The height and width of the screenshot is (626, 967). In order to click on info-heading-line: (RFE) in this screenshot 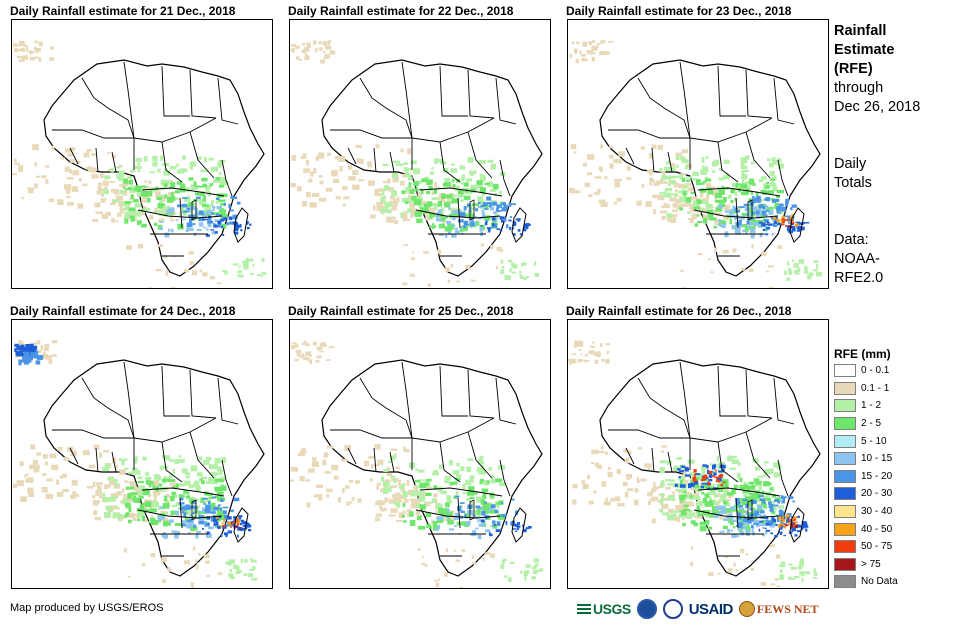, I will do `click(853, 69)`.